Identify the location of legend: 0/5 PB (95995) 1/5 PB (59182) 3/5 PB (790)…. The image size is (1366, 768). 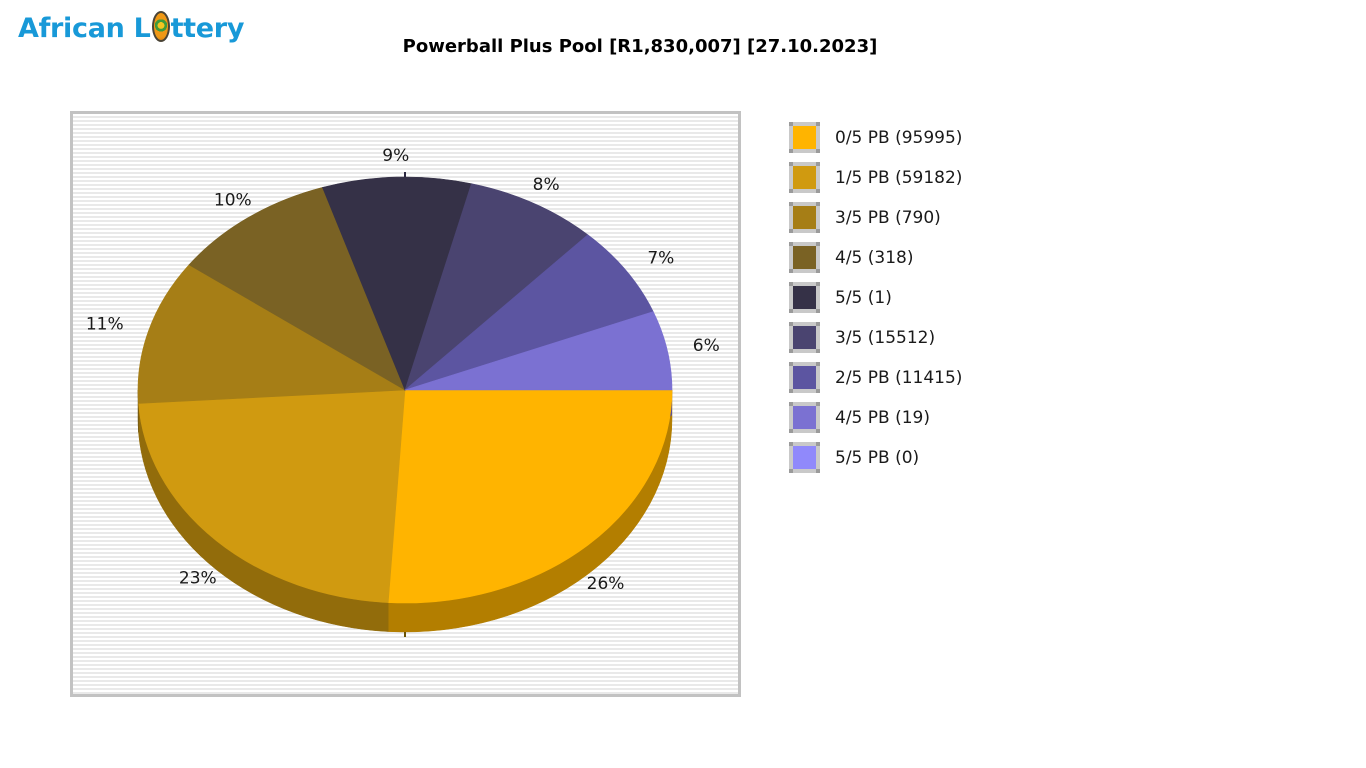
(875, 302).